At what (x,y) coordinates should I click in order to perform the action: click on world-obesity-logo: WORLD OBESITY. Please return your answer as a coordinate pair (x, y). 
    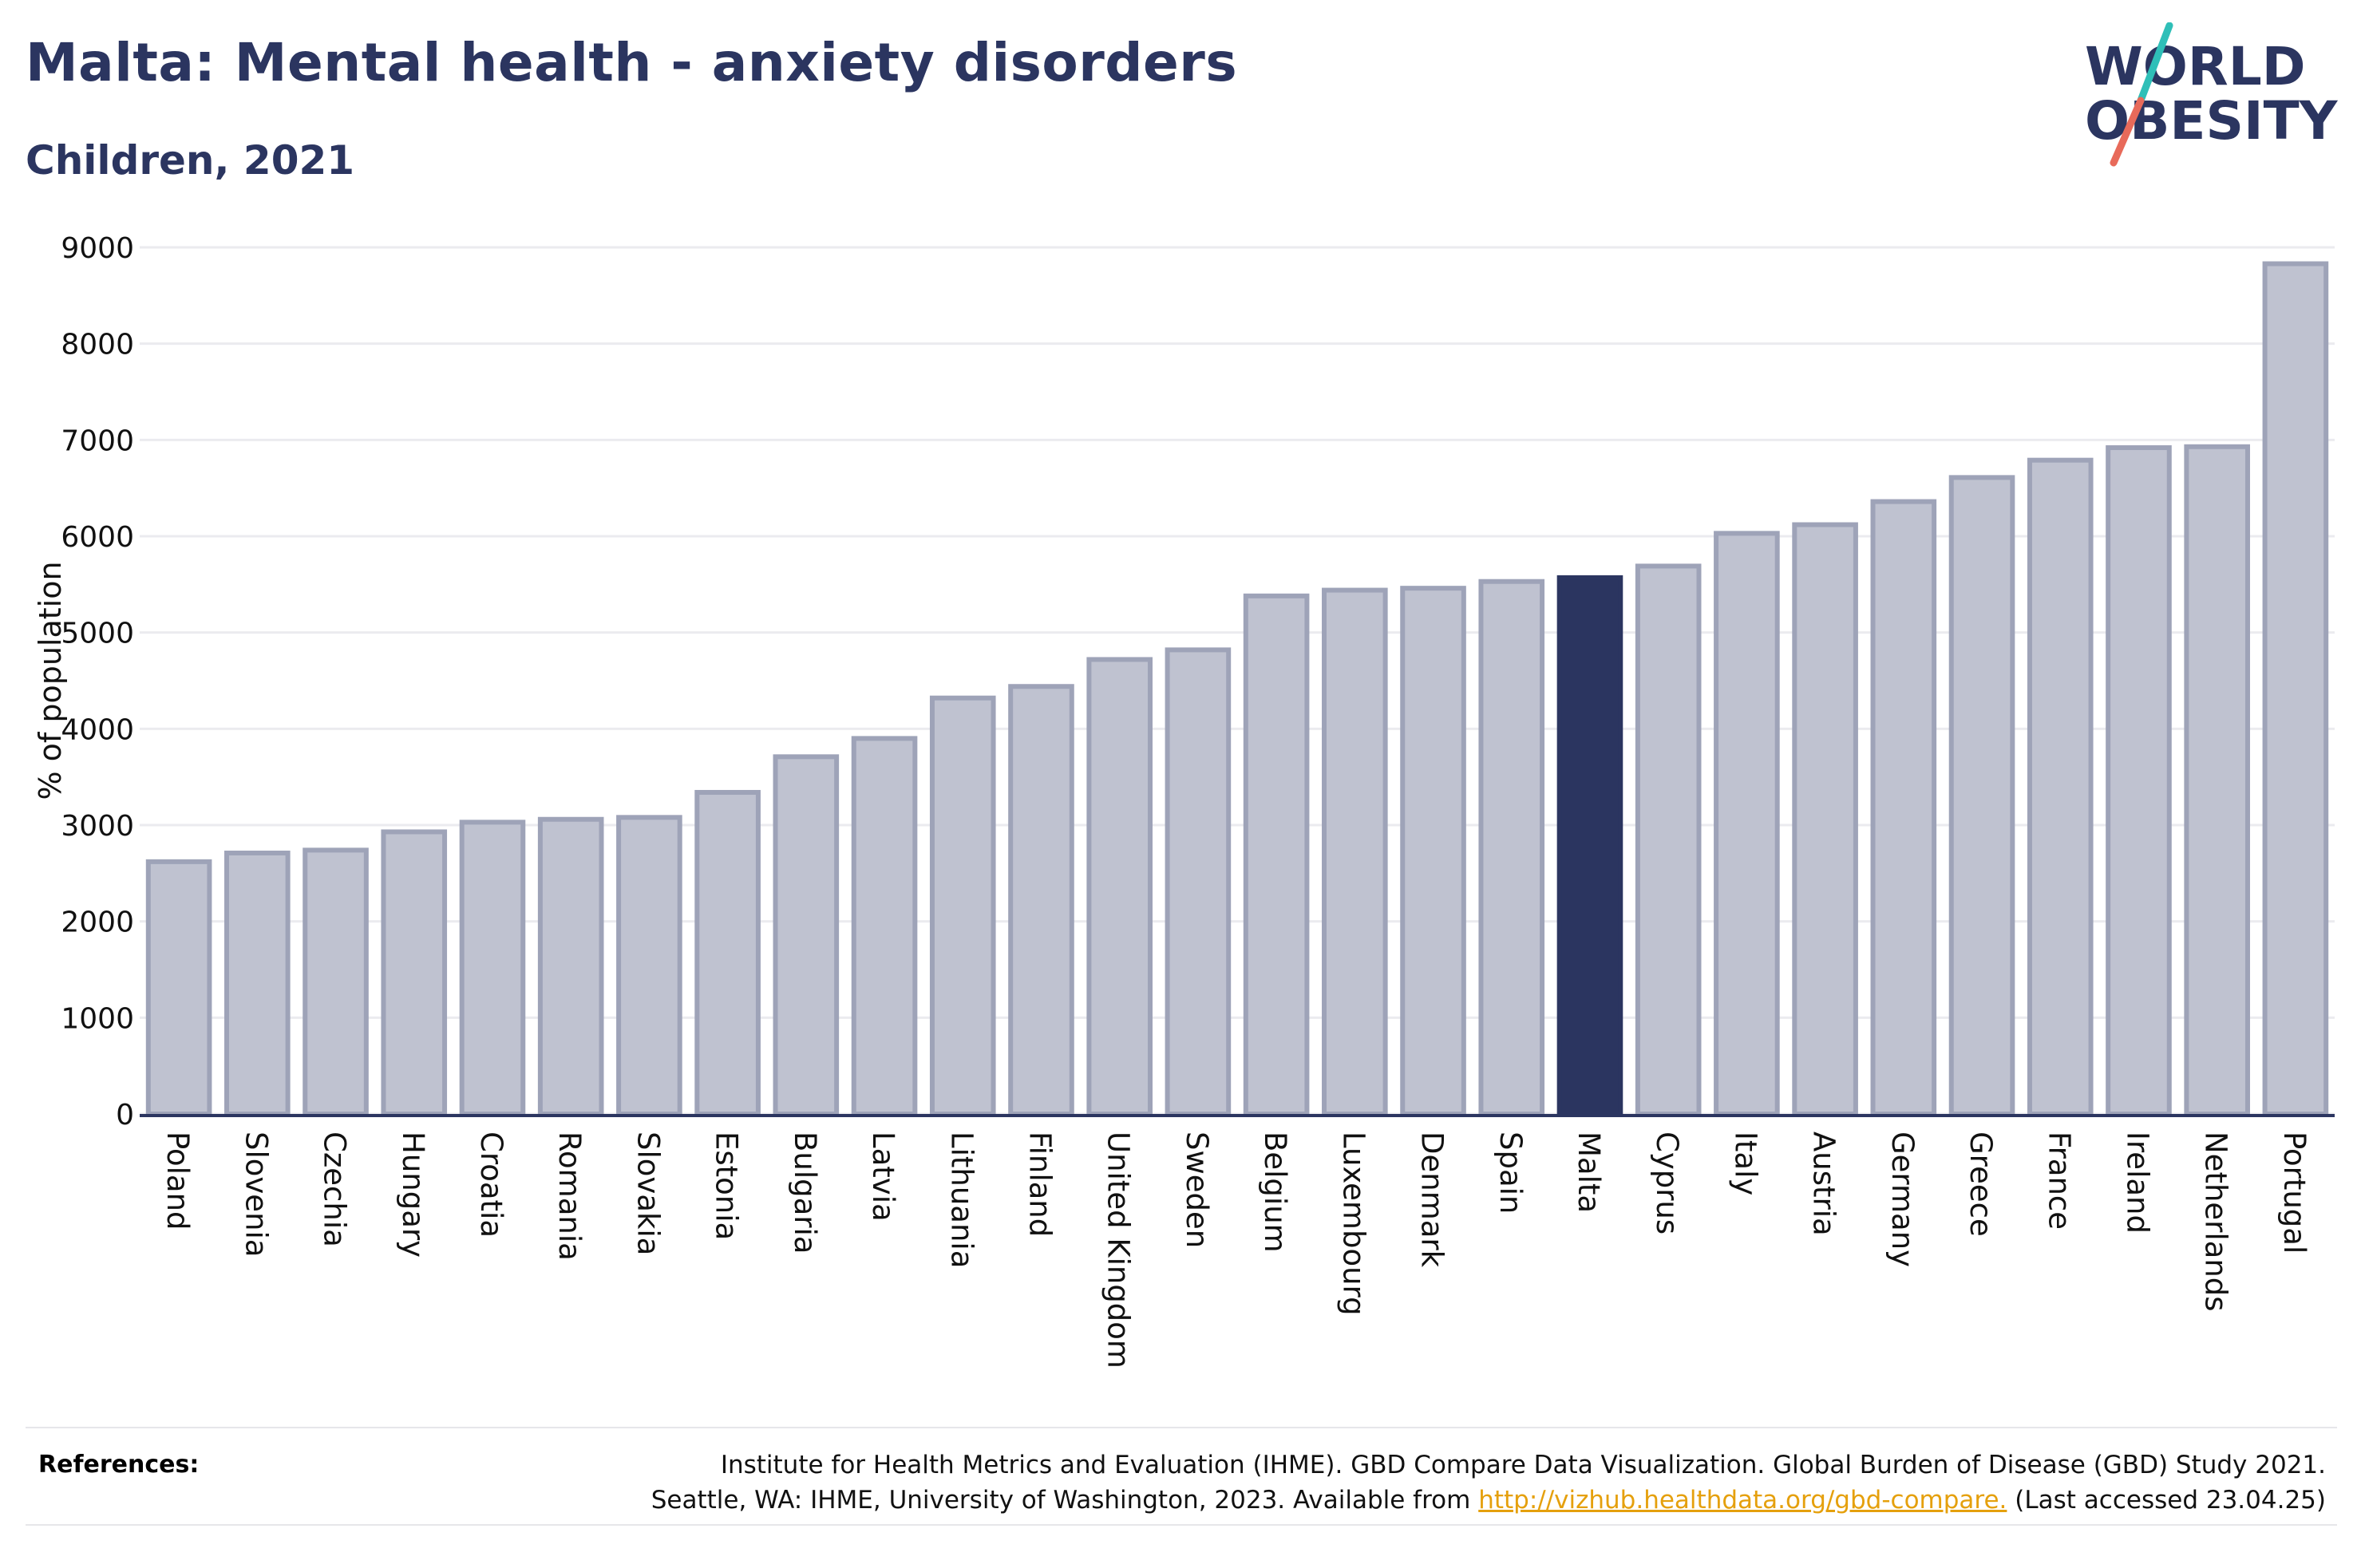
    Looking at the image, I should click on (2212, 94).